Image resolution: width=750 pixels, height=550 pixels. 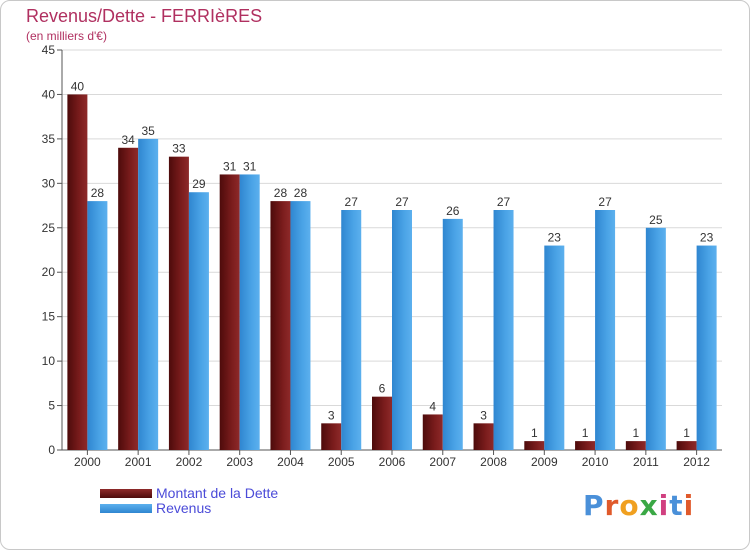 I want to click on x-tick-label: 2002, so click(x=189, y=462).